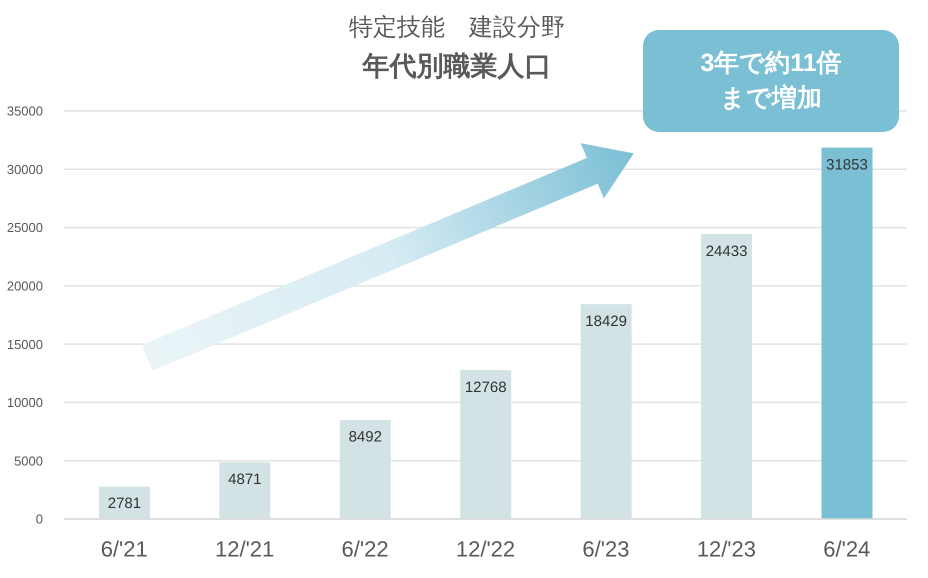 The height and width of the screenshot is (578, 928). Describe the element at coordinates (606, 549) in the screenshot. I see `x-tick-label: 6/'23` at that location.